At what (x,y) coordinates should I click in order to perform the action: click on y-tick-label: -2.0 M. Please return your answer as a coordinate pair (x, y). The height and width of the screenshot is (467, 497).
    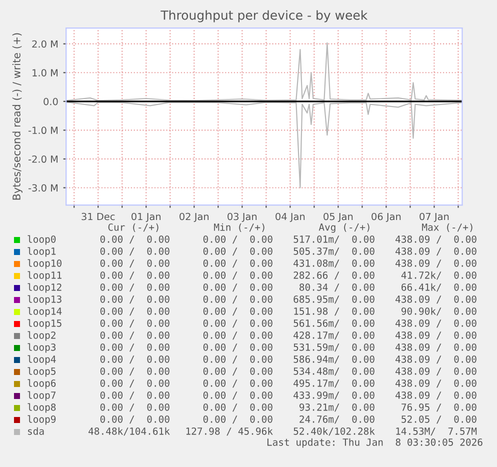
    Looking at the image, I should click on (43, 159).